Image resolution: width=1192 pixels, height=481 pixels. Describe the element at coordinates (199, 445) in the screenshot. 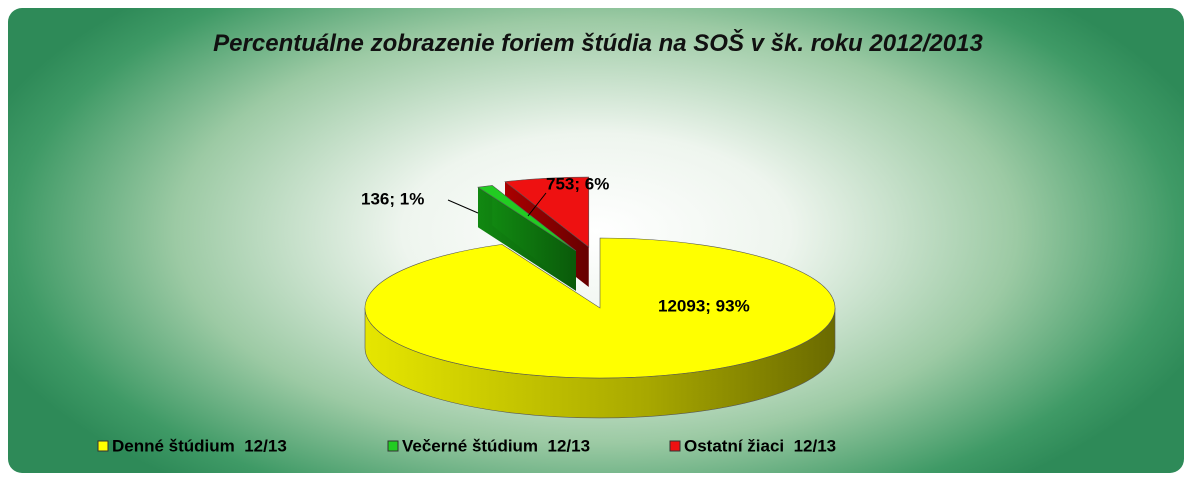

I see `legend-label: Denné štúdium 12/13` at that location.